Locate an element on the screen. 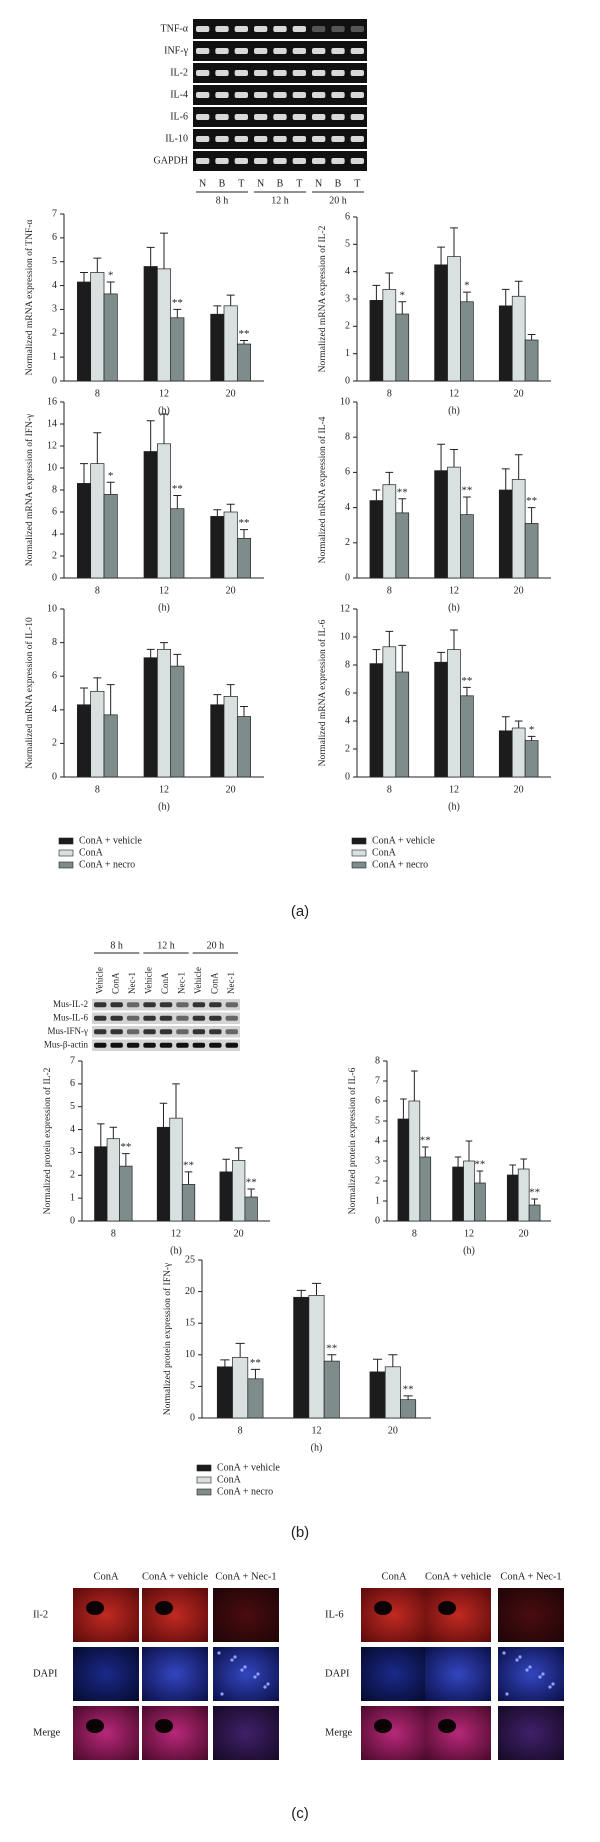 Image resolution: width=600 pixels, height=1842 pixels. column-header: ConA + vehicle is located at coordinates (458, 1576).